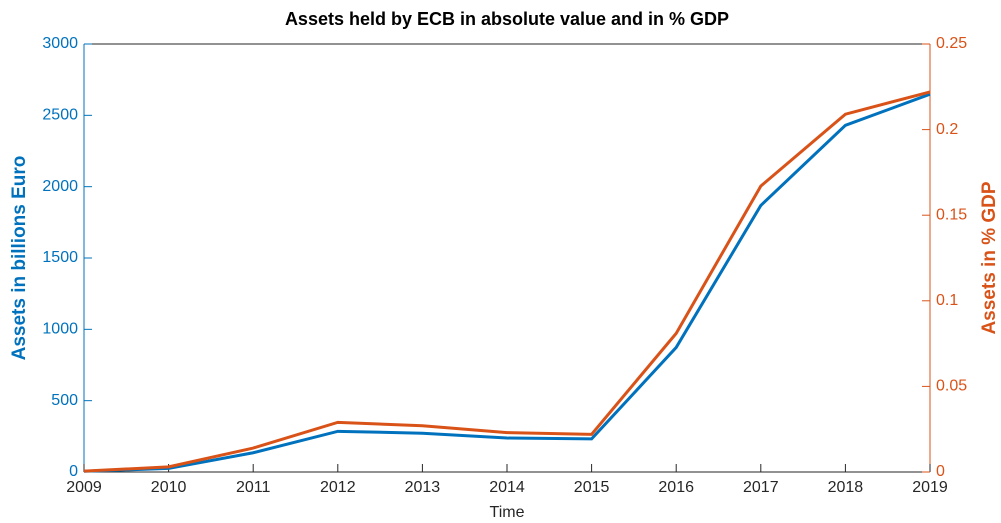 The image size is (1001, 523). I want to click on y-tick-label: 0, so click(73, 471).